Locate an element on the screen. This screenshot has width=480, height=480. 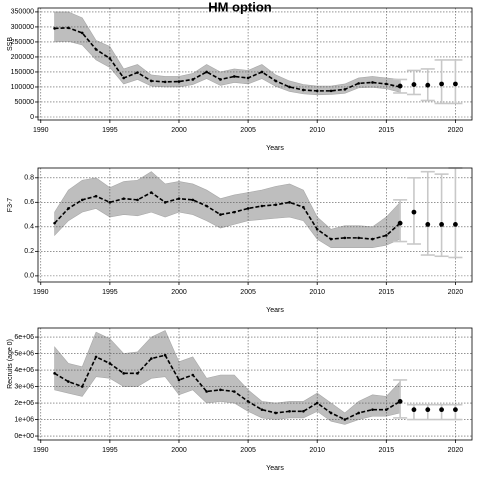
x-tick-label: 2015 is located at coordinates (387, 292).